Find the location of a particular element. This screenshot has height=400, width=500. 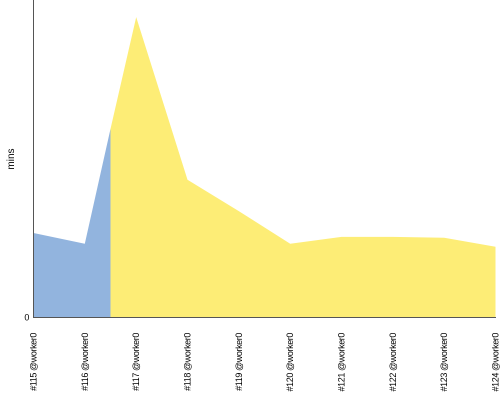

x-tick-label: #120 @worker0 is located at coordinates (290, 362).